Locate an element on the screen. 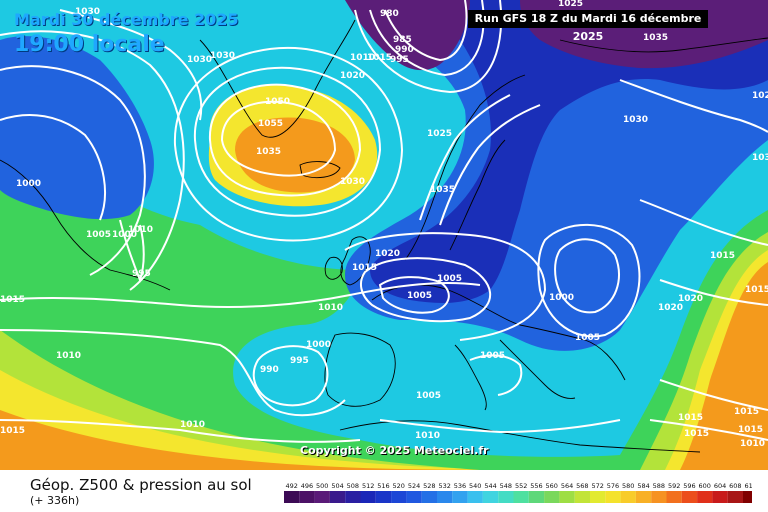  scale-label: 568 is located at coordinates (582, 486).